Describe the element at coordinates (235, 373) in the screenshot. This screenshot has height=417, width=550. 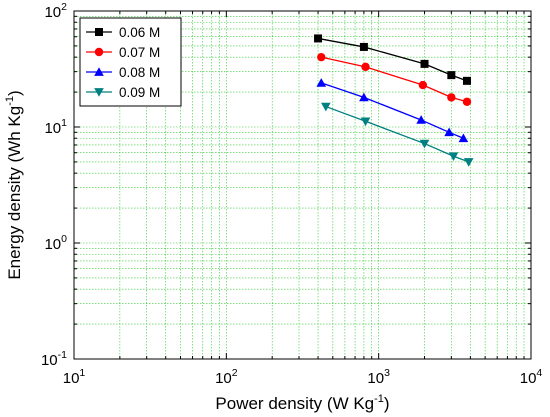
I see `x-tick-label-exp: 2` at that location.